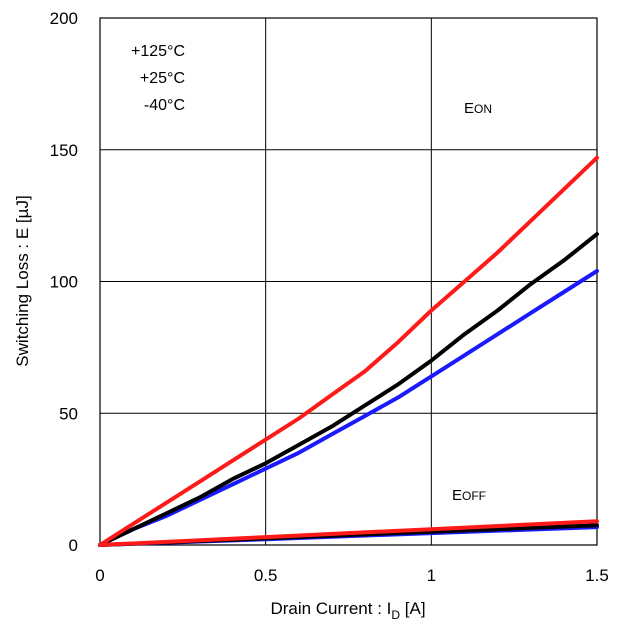 This screenshot has width=617, height=628. I want to click on eoff-annotation: EOFF, so click(469, 495).